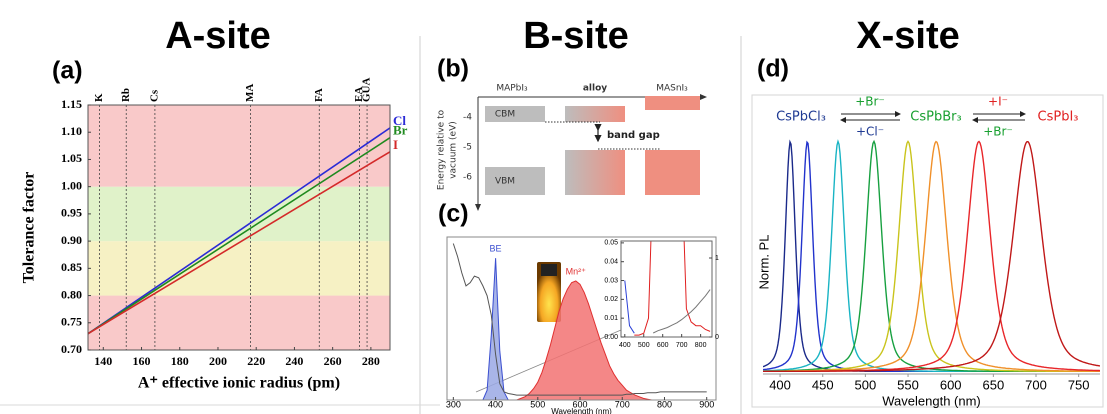 This screenshot has height=414, width=1107. Describe the element at coordinates (633, 135) in the screenshot. I see `band-gap-label: band gap` at that location.